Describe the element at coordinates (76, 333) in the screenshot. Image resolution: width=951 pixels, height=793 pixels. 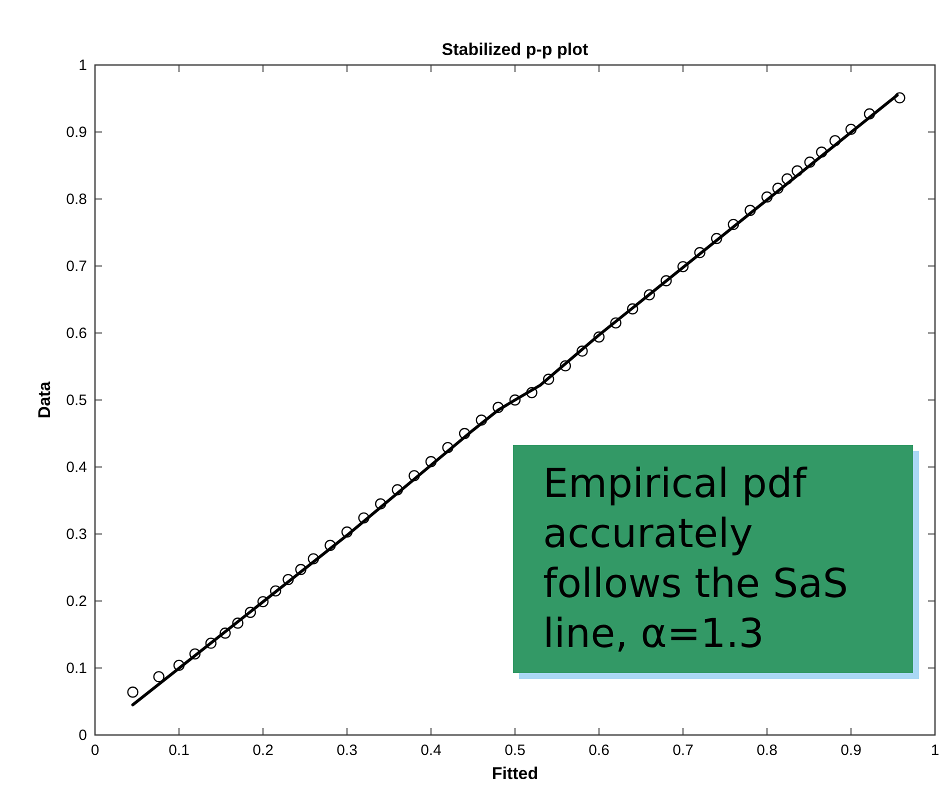
I see `y-tick-label: 0.6` at that location.